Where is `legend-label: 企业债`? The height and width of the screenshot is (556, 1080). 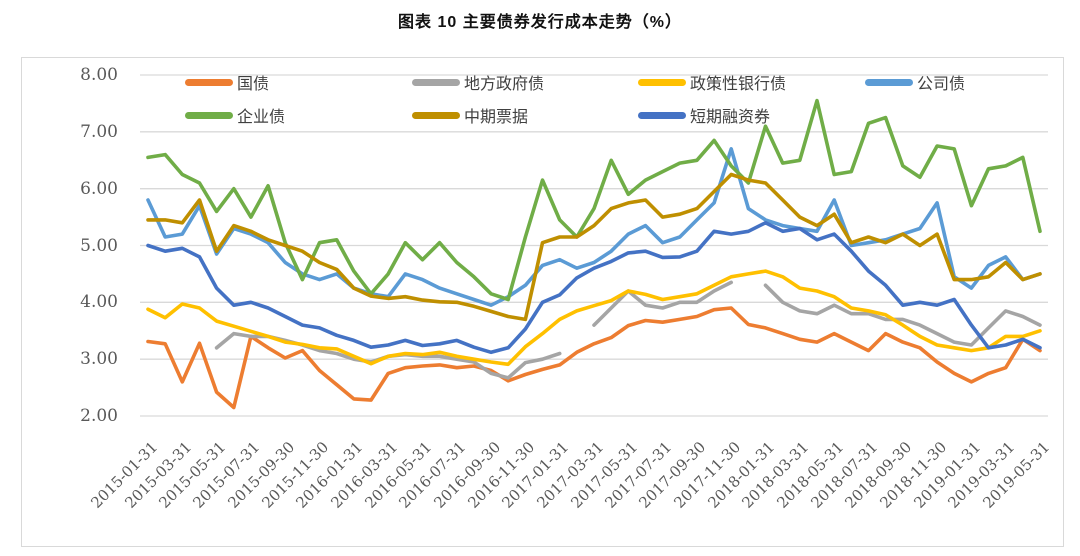 legend-label: 企业债 is located at coordinates (261, 117).